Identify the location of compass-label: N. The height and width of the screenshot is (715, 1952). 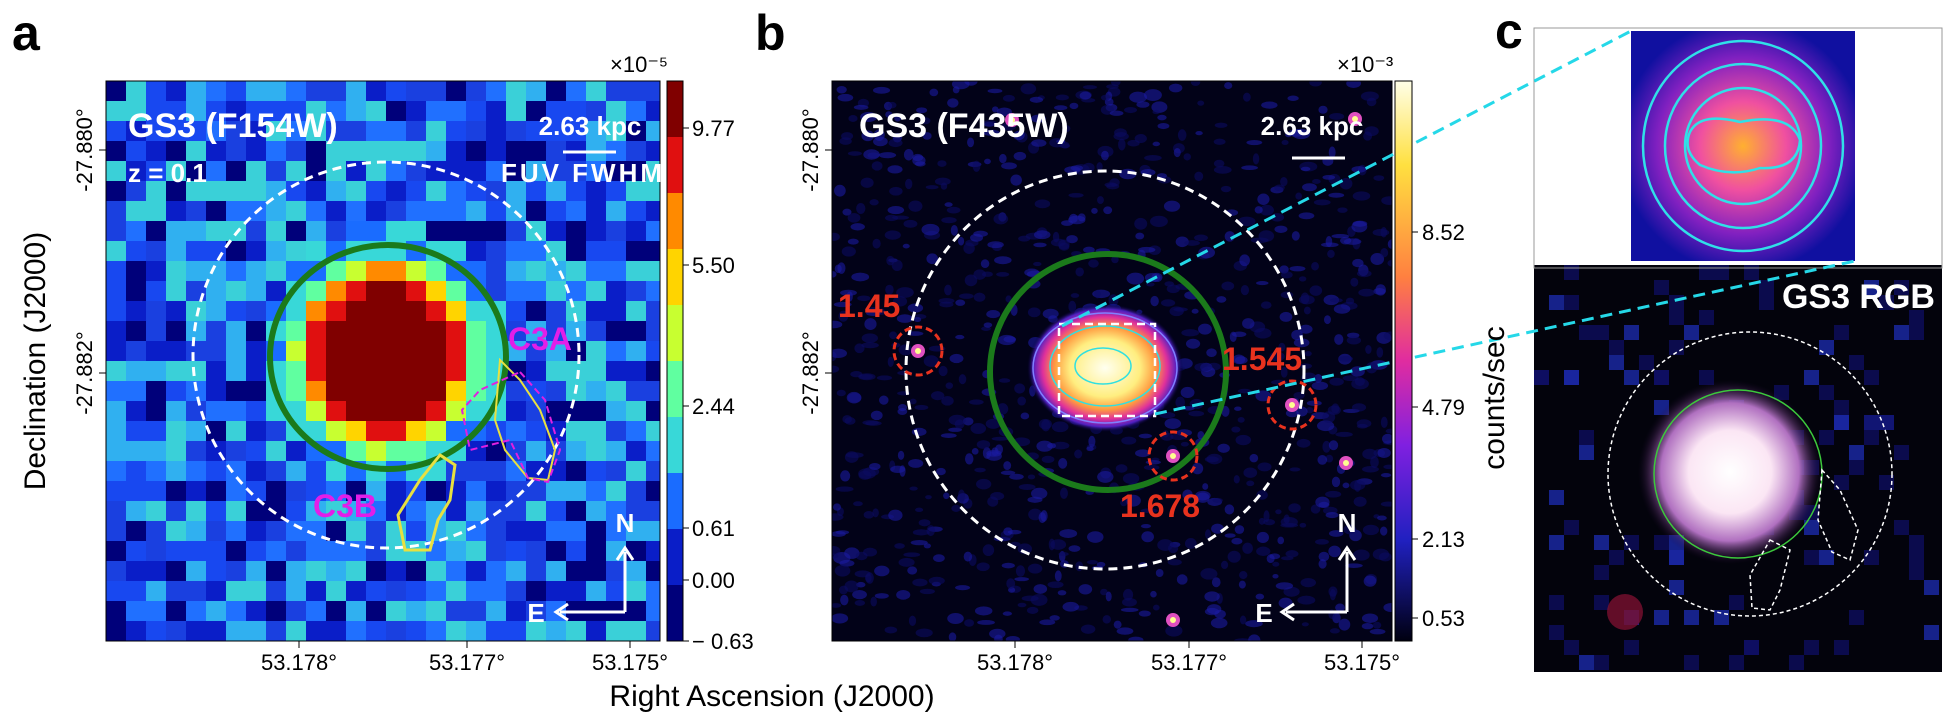
(1347, 523).